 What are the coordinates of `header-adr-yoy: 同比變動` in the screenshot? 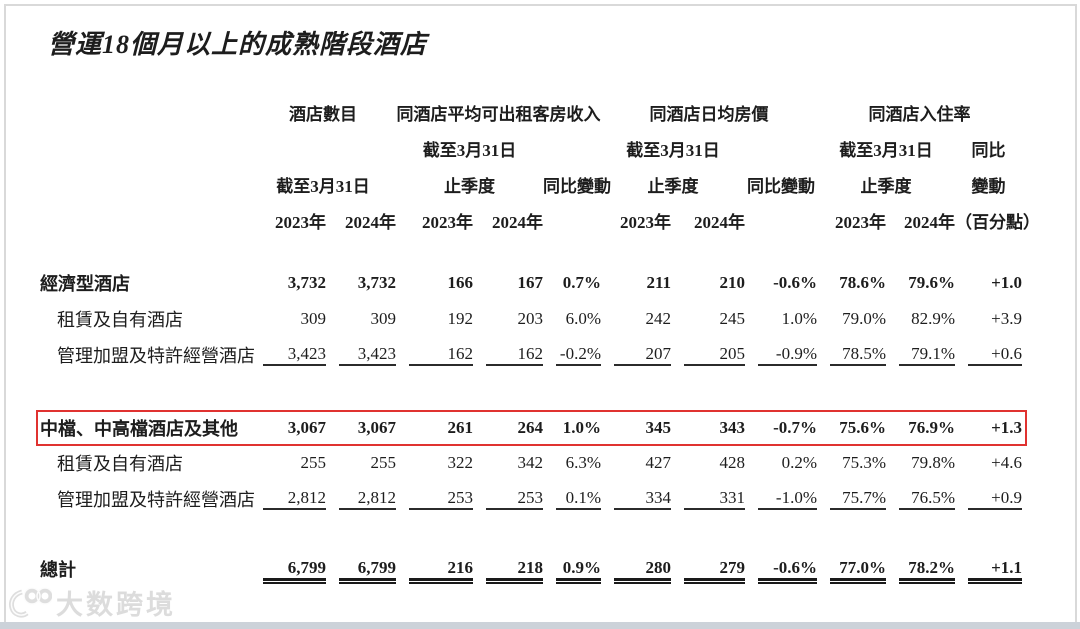 It's located at (781, 186).